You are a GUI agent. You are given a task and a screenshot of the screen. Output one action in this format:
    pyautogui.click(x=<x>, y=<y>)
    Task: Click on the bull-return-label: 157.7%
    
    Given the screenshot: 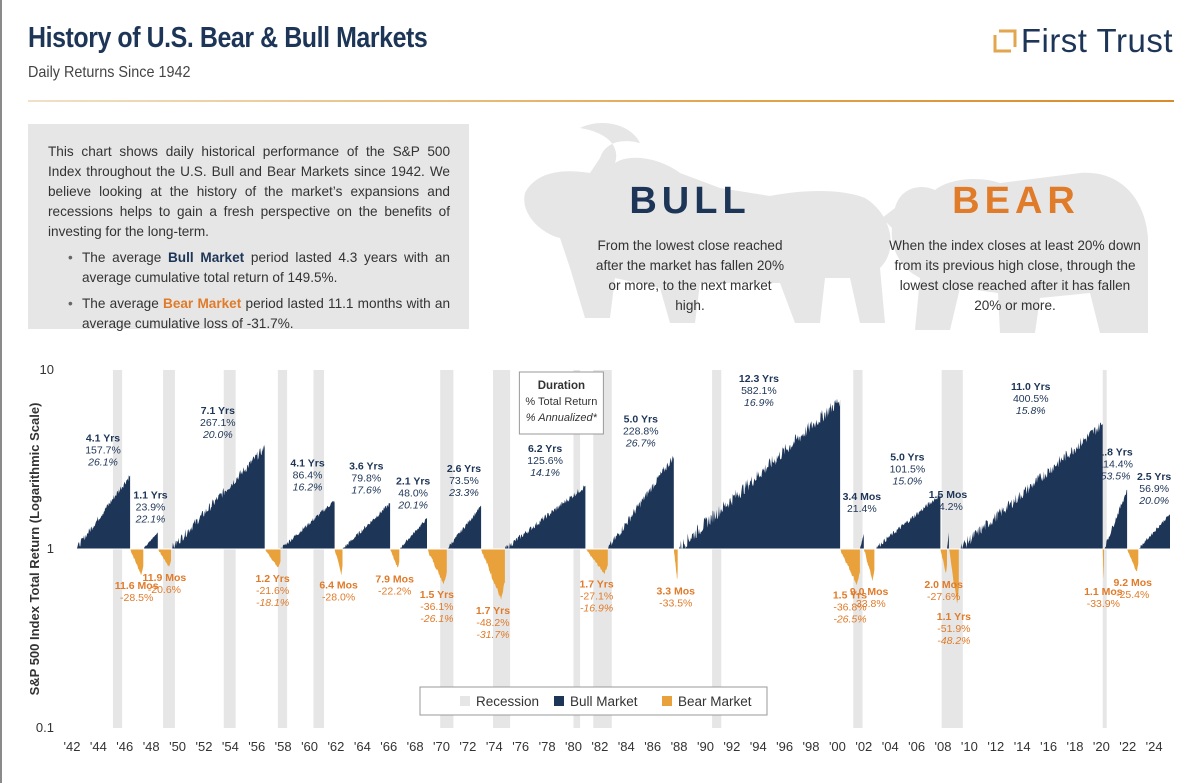 What is the action you would take?
    pyautogui.click(x=103, y=450)
    